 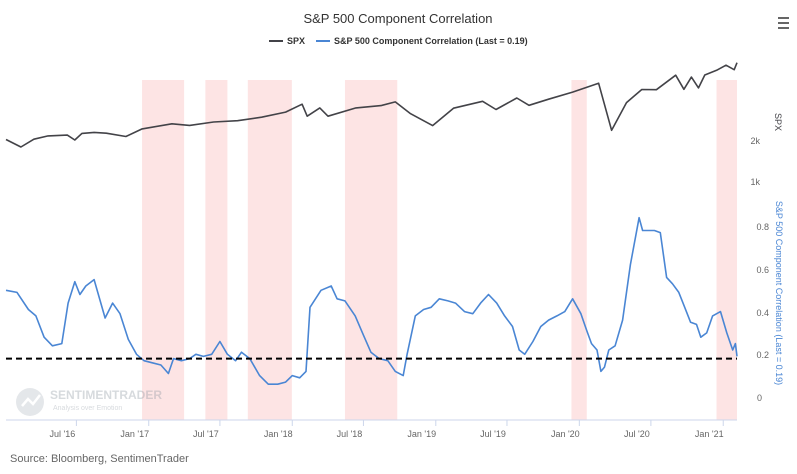 What do you see at coordinates (278, 434) in the screenshot?
I see `x-tick-label: Jan '18` at bounding box center [278, 434].